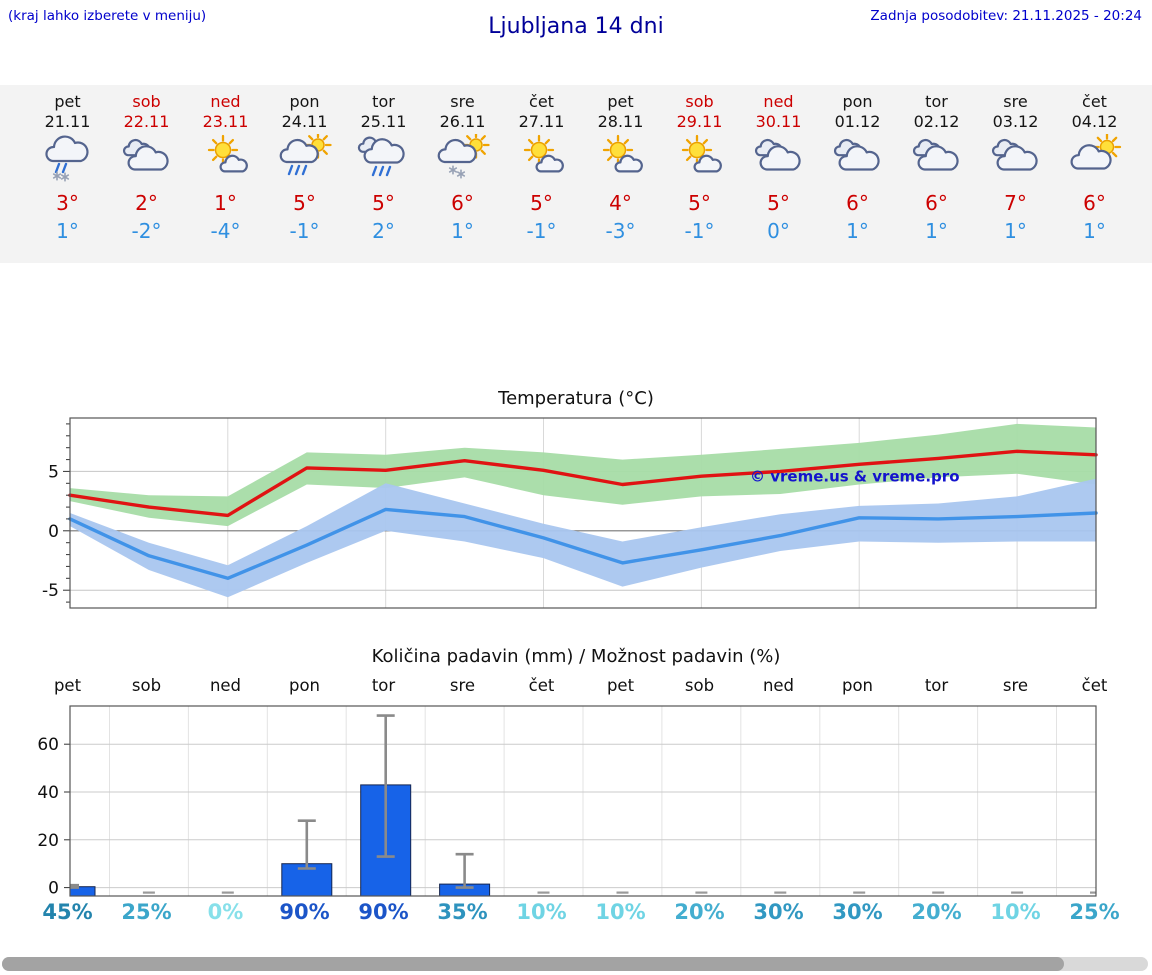 Image resolution: width=1152 pixels, height=975 pixels. What do you see at coordinates (1006, 16) in the screenshot?
I see `last-update-timestamp: Zadnja posodobitev: 21.11.2025 - 20:24` at bounding box center [1006, 16].